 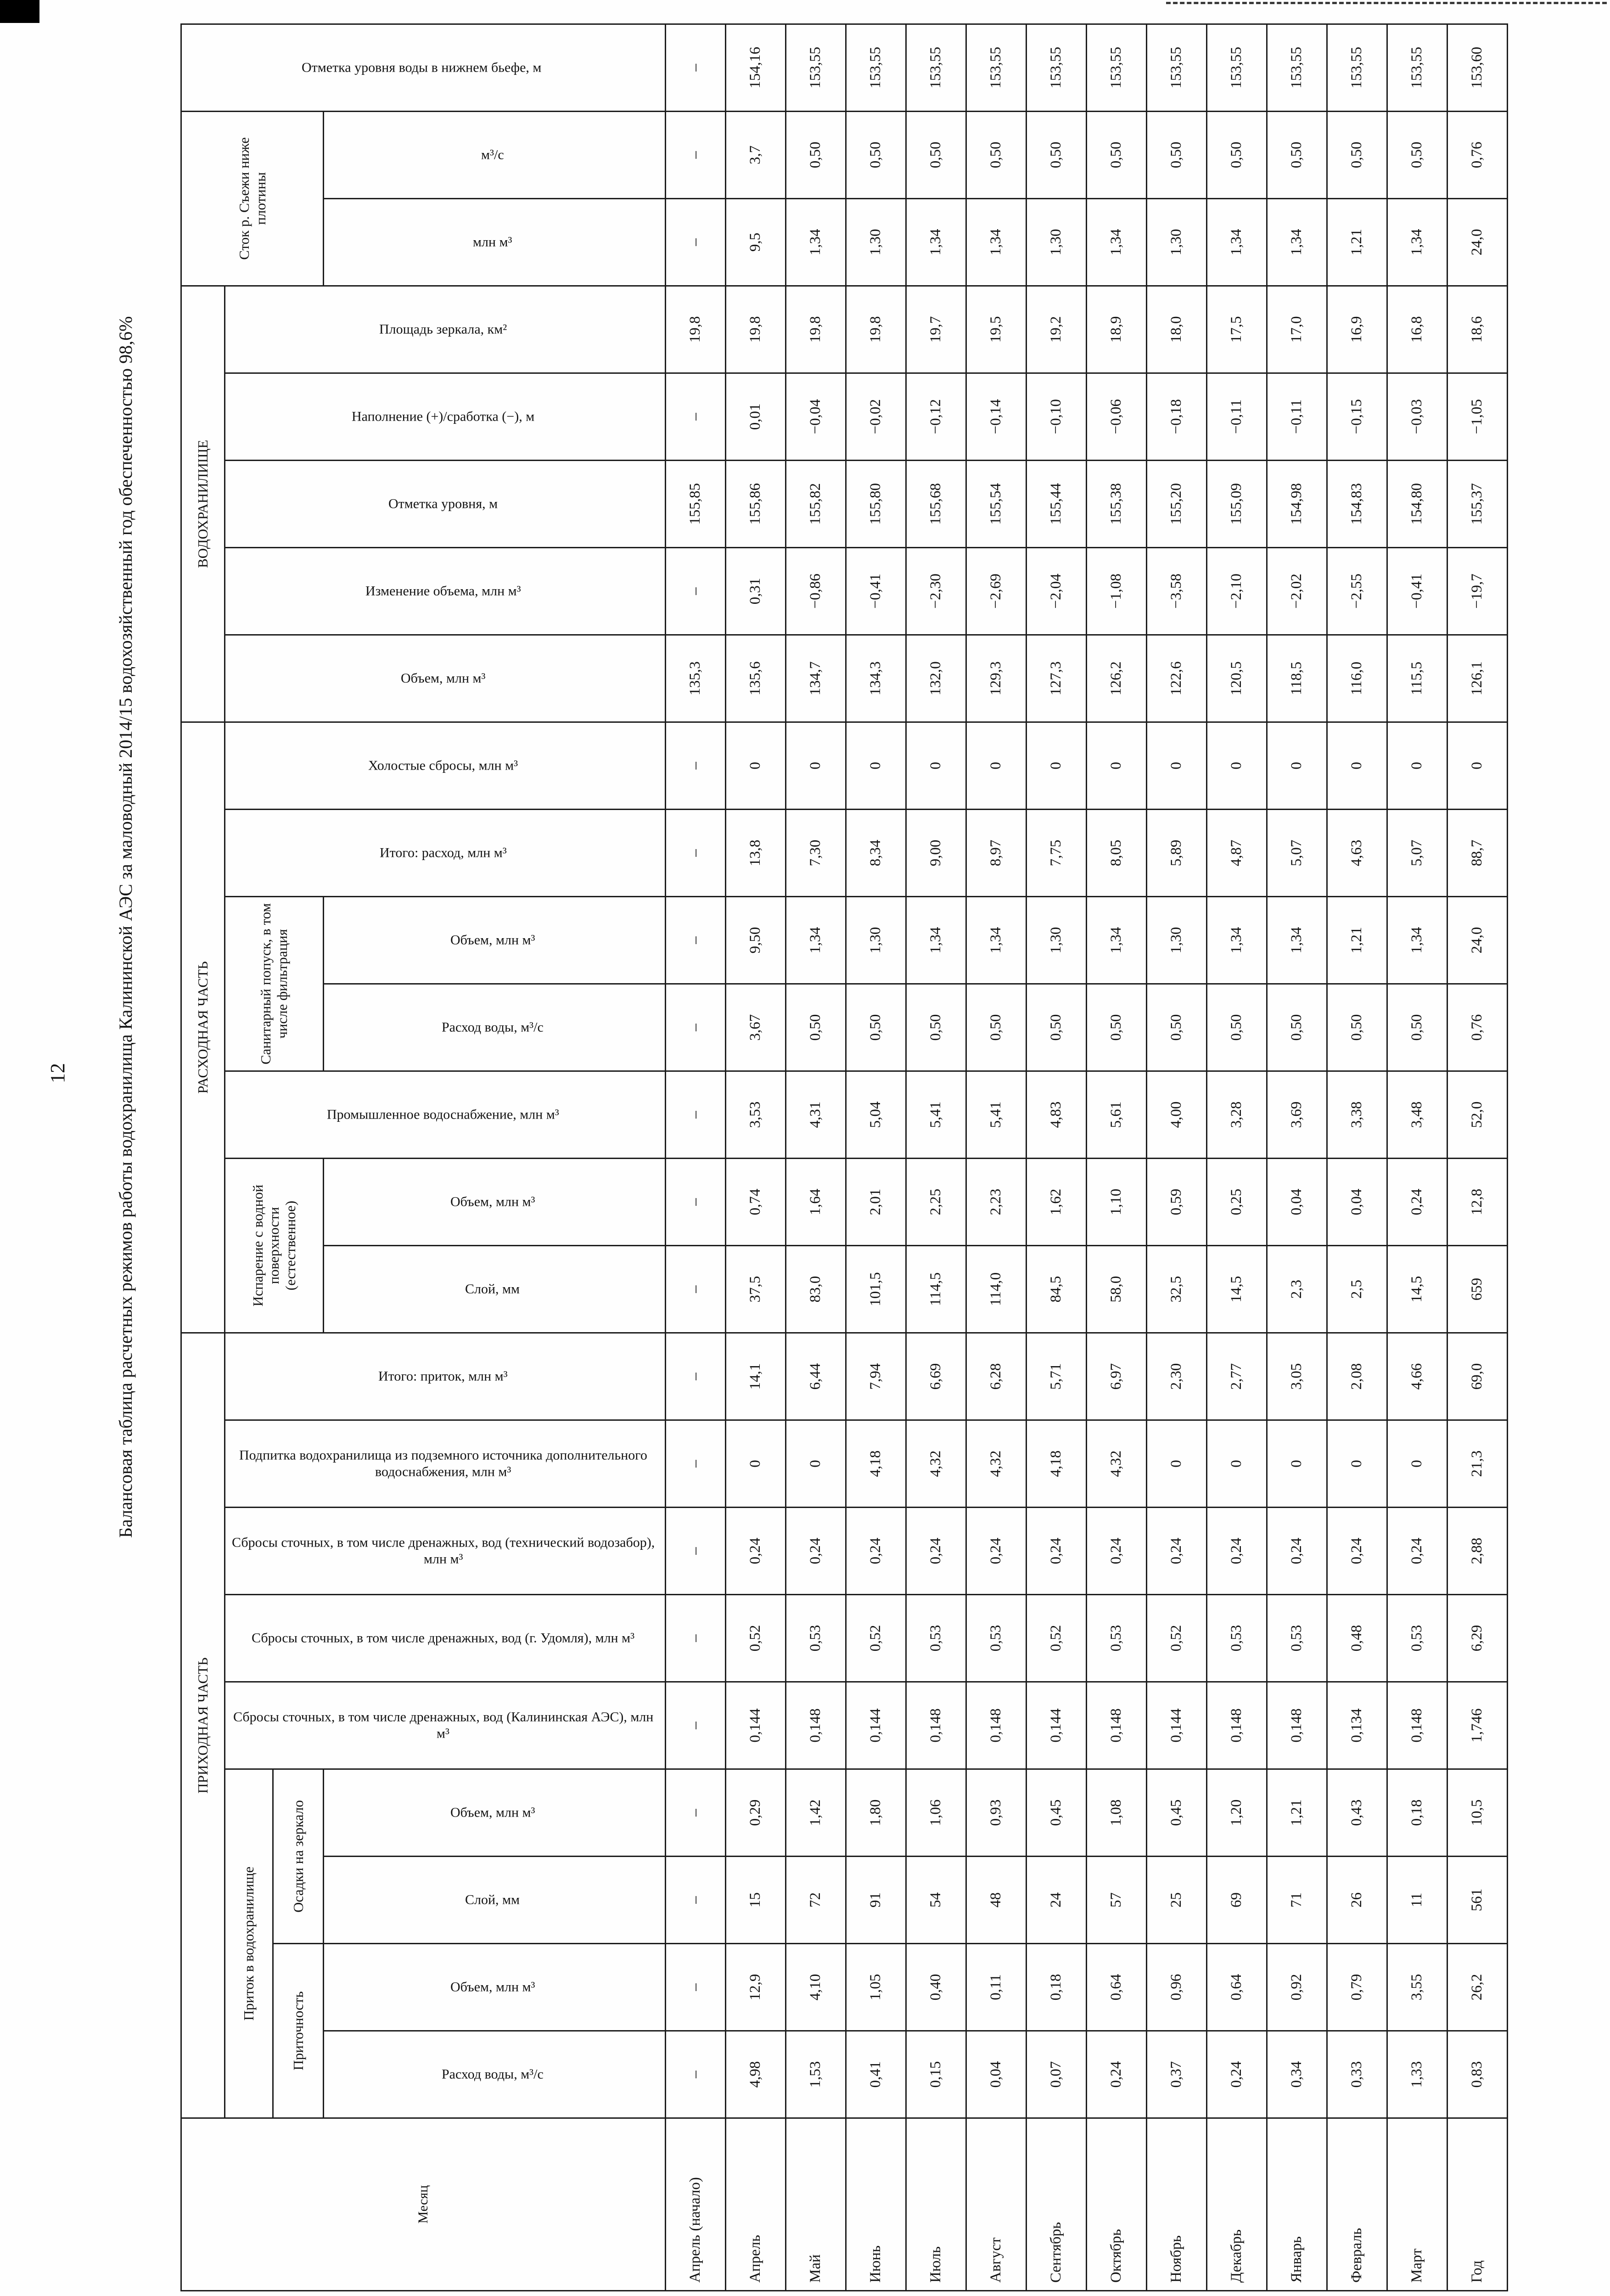 I want to click on value-cell: 2,77, so click(x=1236, y=1376).